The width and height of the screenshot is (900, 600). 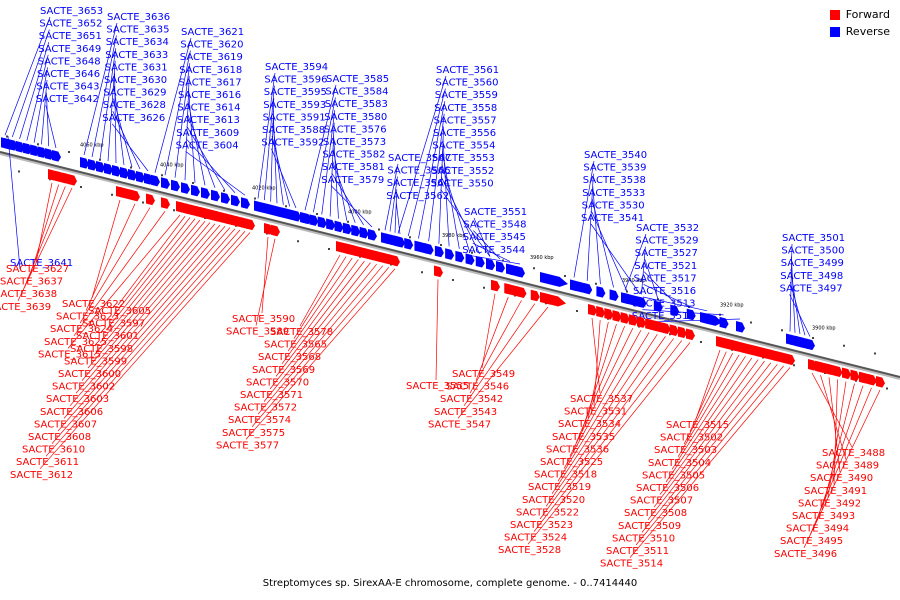 I want to click on legend-forward: Forward, so click(x=859, y=14).